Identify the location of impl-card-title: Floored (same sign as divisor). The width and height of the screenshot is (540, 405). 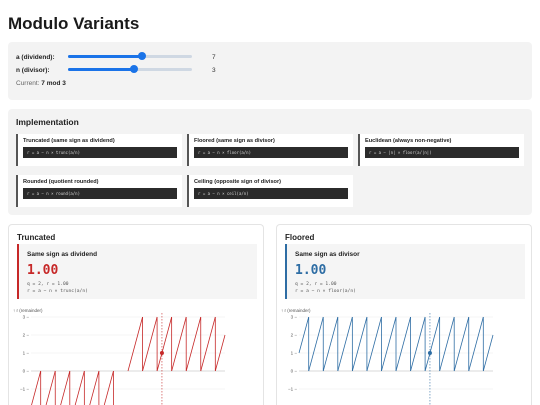
(234, 141).